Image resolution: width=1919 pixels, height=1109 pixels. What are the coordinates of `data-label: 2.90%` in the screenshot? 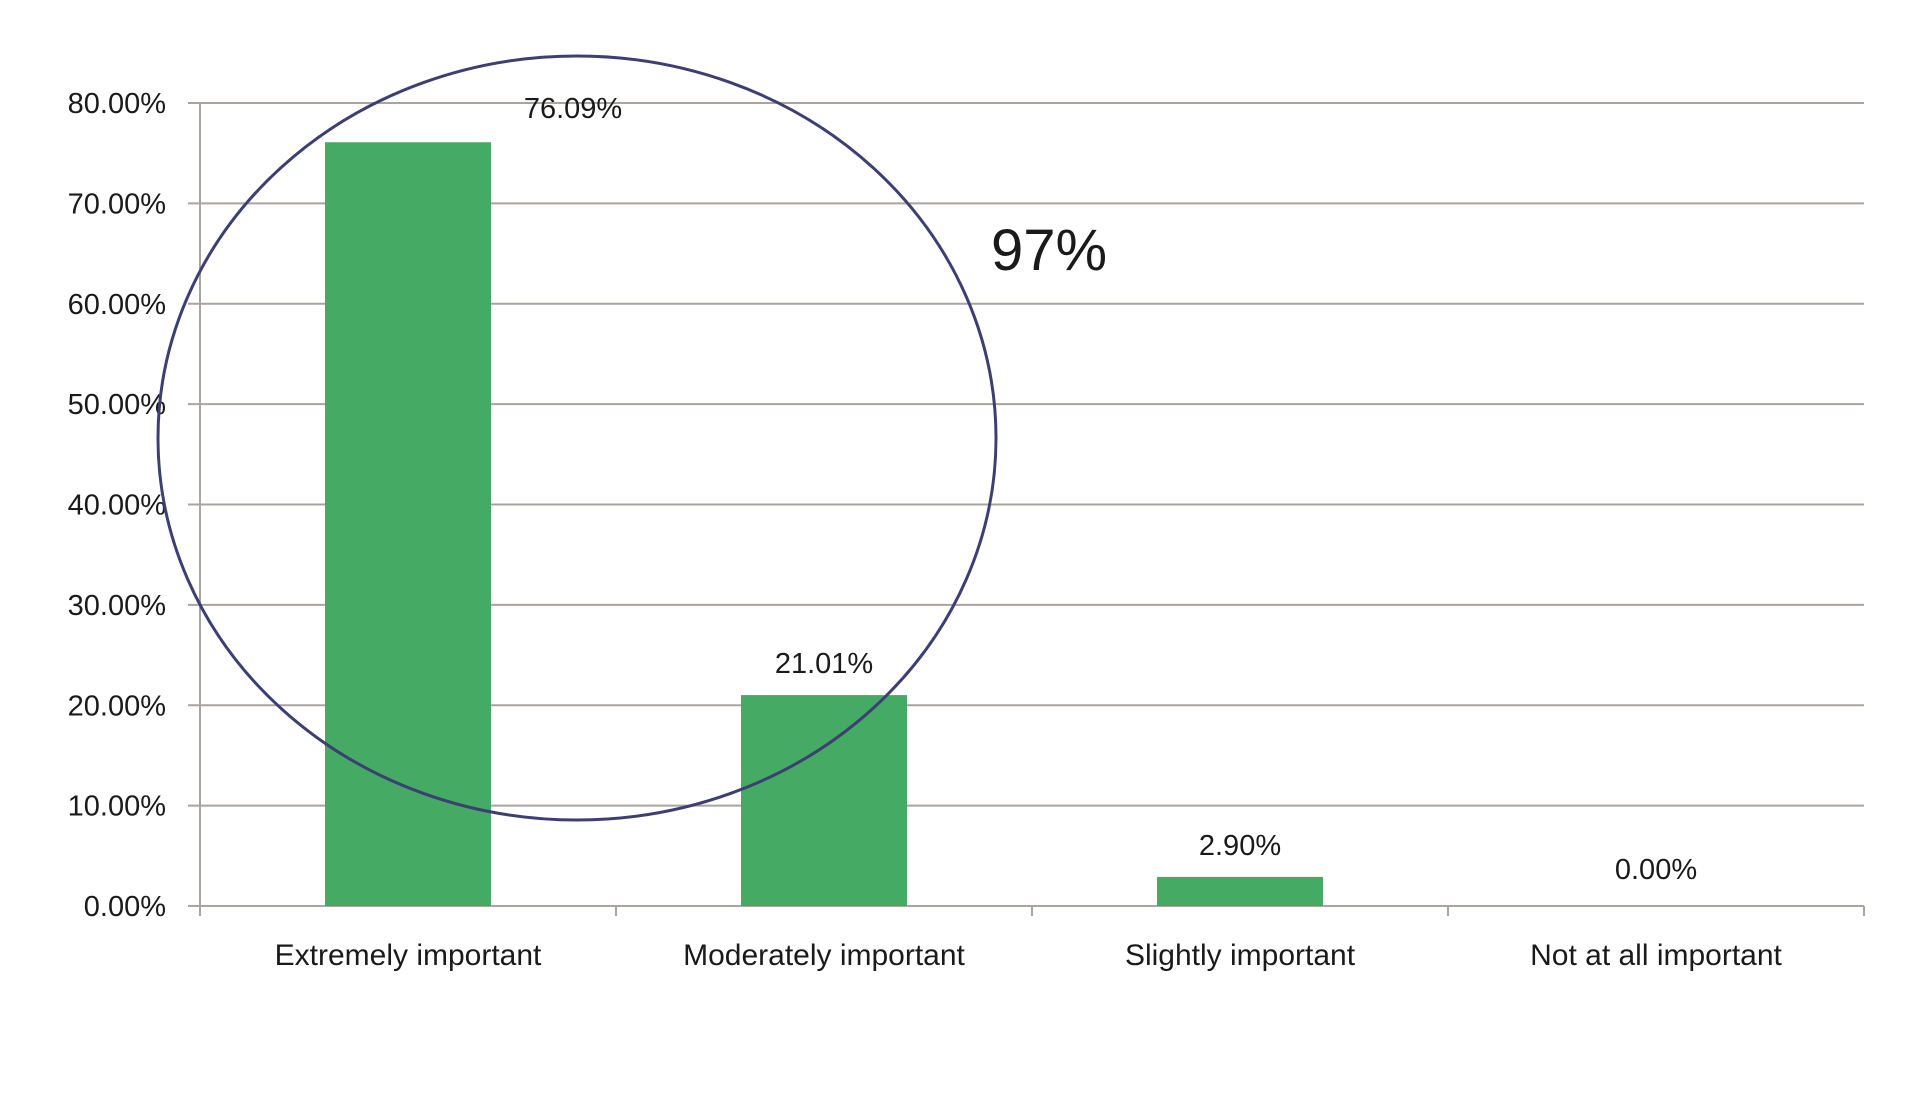 It's located at (1240, 846).